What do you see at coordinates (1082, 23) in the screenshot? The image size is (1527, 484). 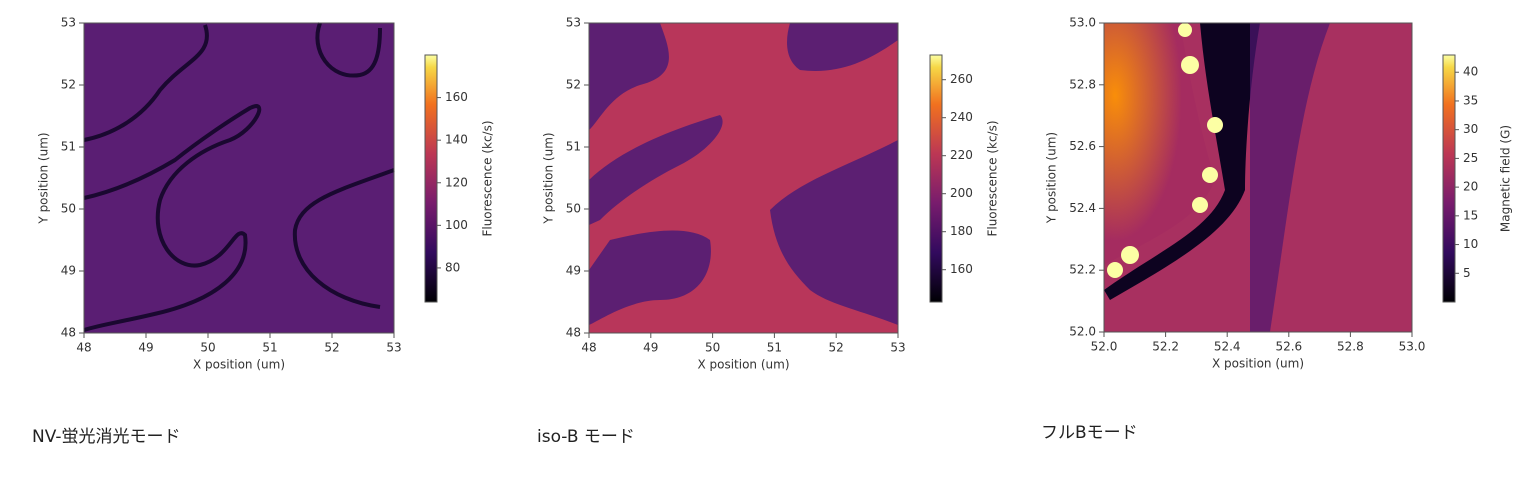 I see `y-tick-label: 53.0` at bounding box center [1082, 23].